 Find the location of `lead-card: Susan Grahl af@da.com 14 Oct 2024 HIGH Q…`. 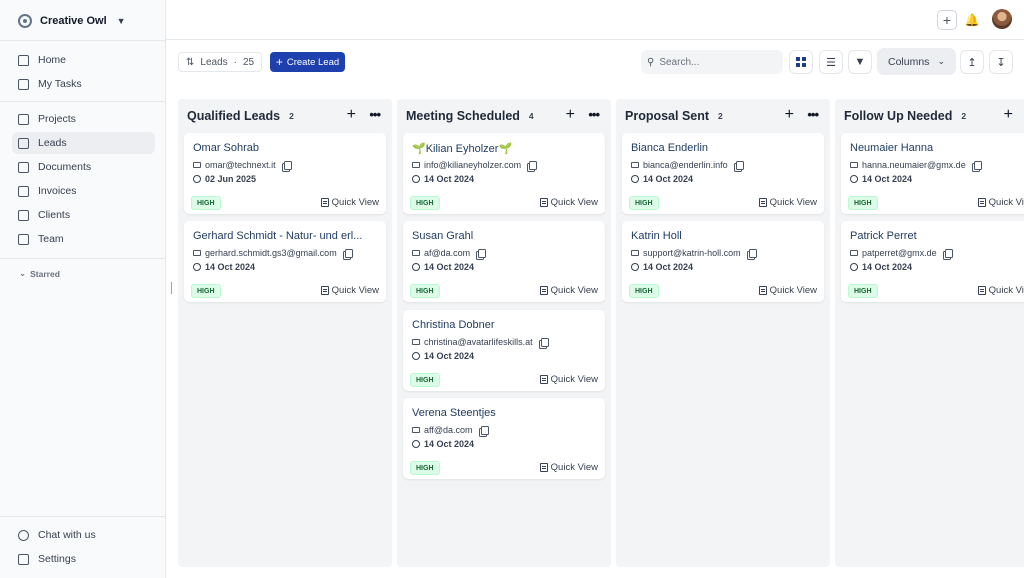

lead-card: Susan Grahl af@da.com 14 Oct 2024 HIGH Q… is located at coordinates (504, 261).